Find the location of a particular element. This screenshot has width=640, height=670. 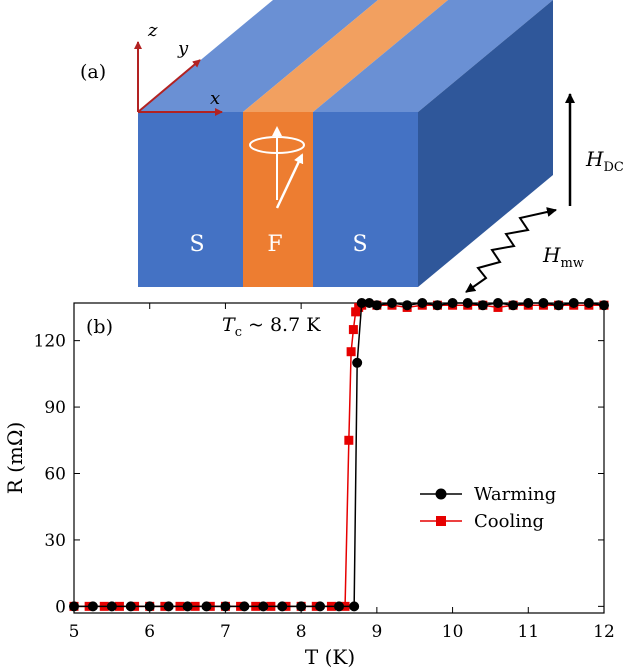

tc-value: ~ 8.7 K is located at coordinates (281, 325).